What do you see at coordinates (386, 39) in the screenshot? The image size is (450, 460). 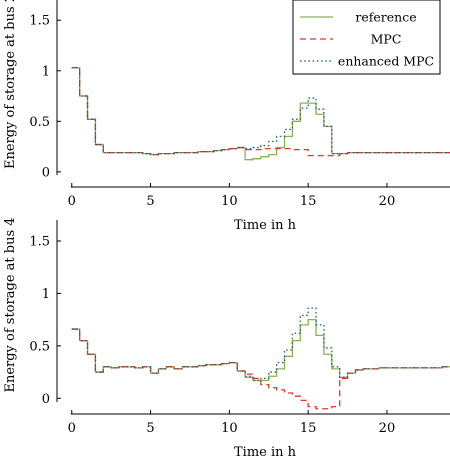 I see `legend-label: MPC` at bounding box center [386, 39].